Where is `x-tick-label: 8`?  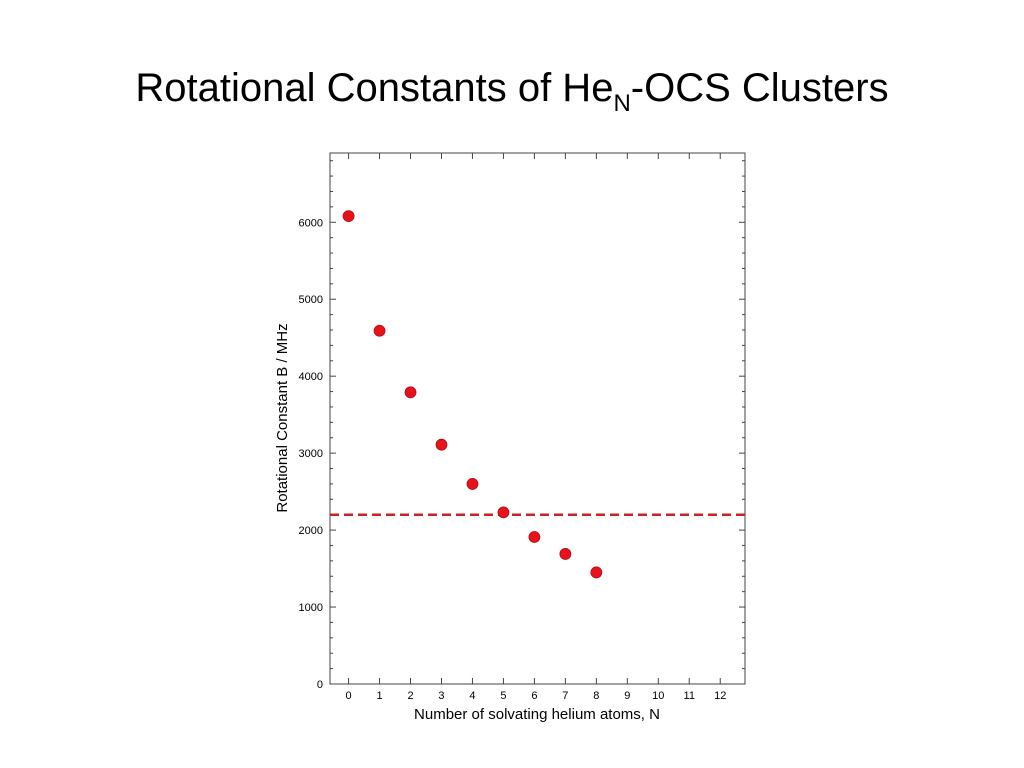
x-tick-label: 8 is located at coordinates (596, 696).